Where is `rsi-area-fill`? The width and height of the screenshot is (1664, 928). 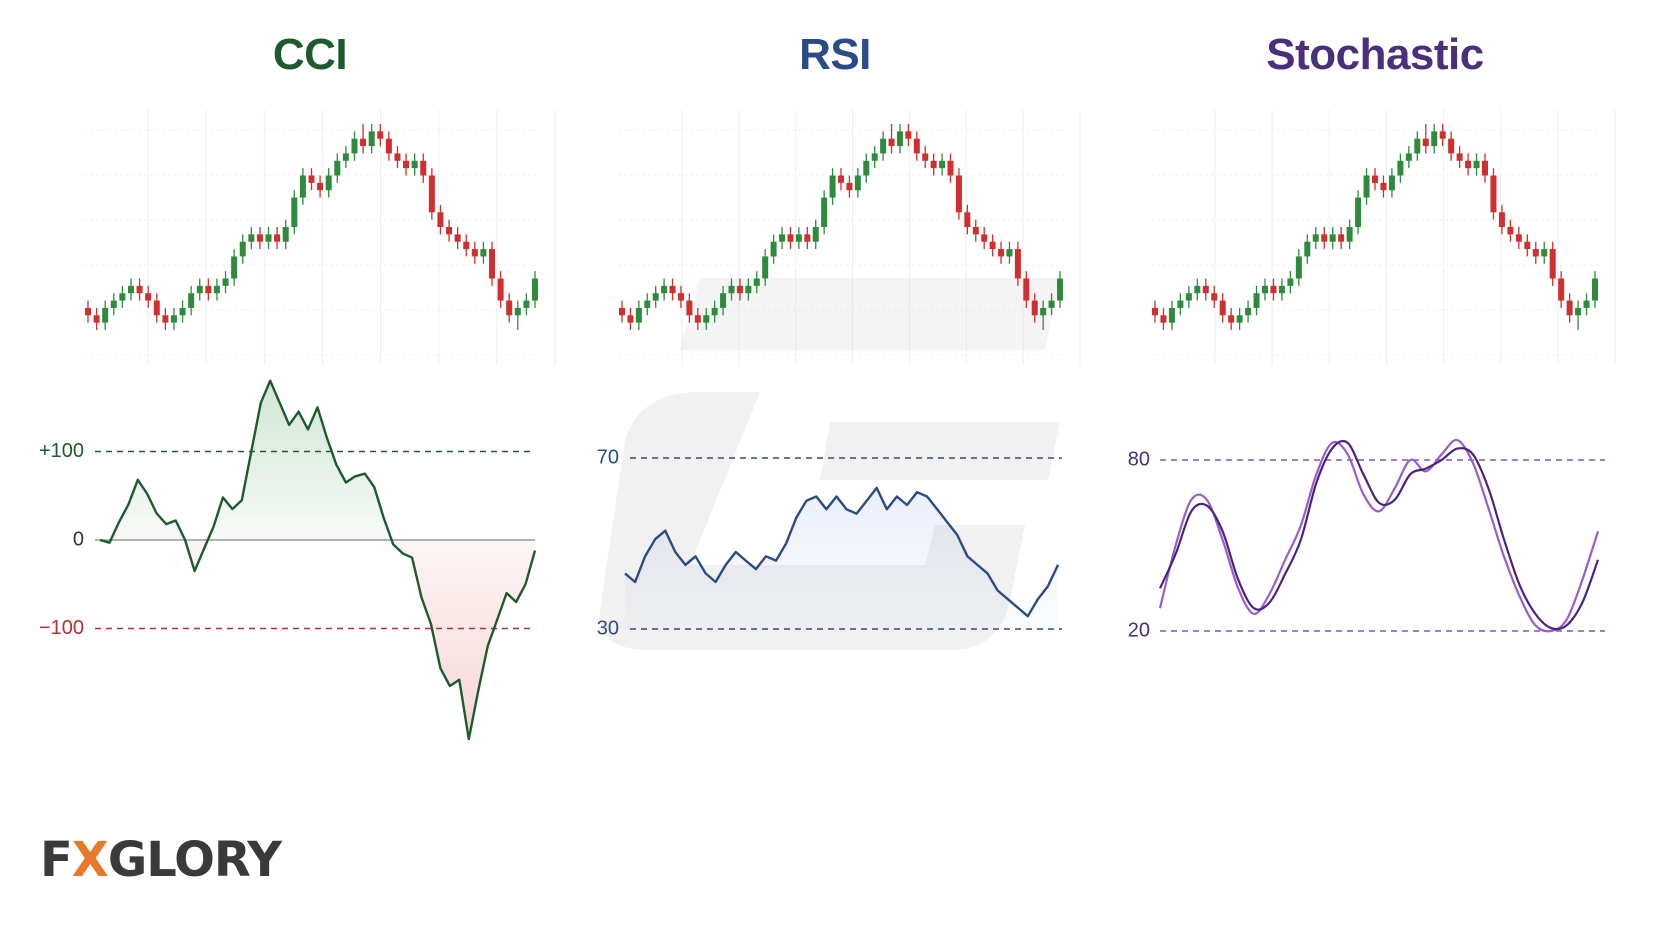
rsi-area-fill is located at coordinates (841, 558).